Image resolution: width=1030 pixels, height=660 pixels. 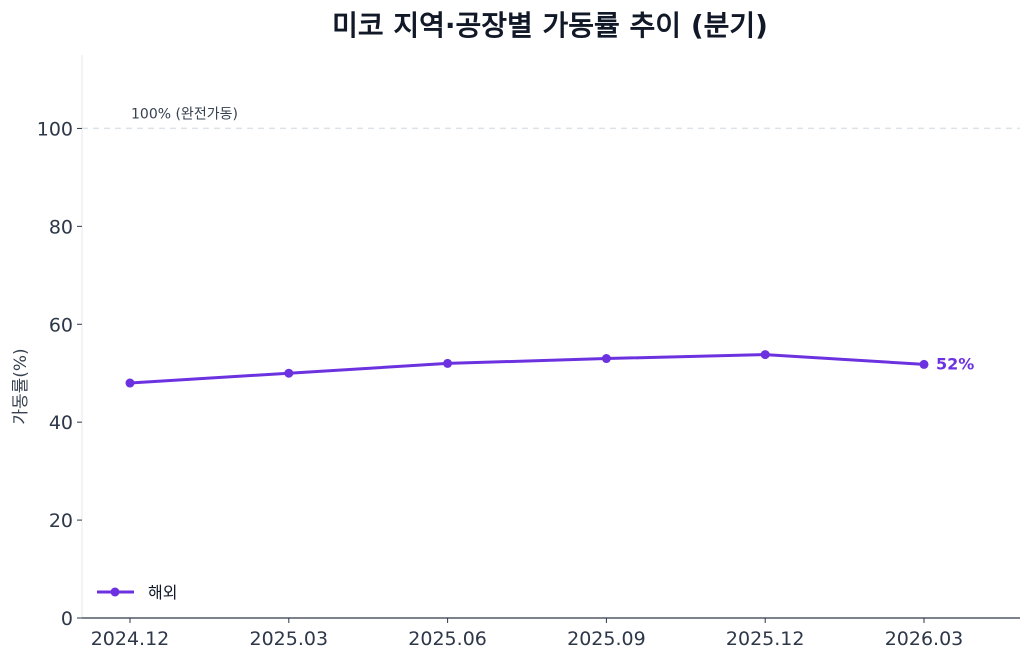 What do you see at coordinates (162, 592) in the screenshot?
I see `legend-label: 해외` at bounding box center [162, 592].